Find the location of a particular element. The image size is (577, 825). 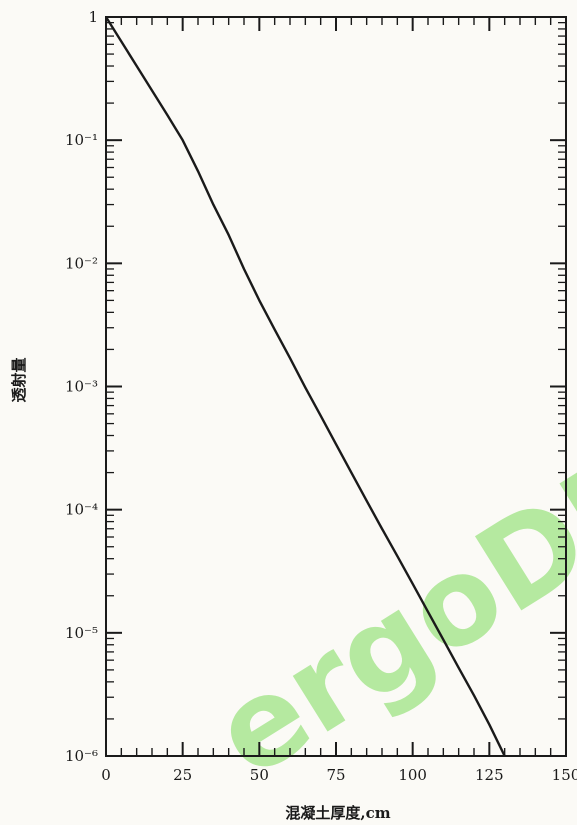

y-tick-label: 10⁻⁶ is located at coordinates (81, 756).